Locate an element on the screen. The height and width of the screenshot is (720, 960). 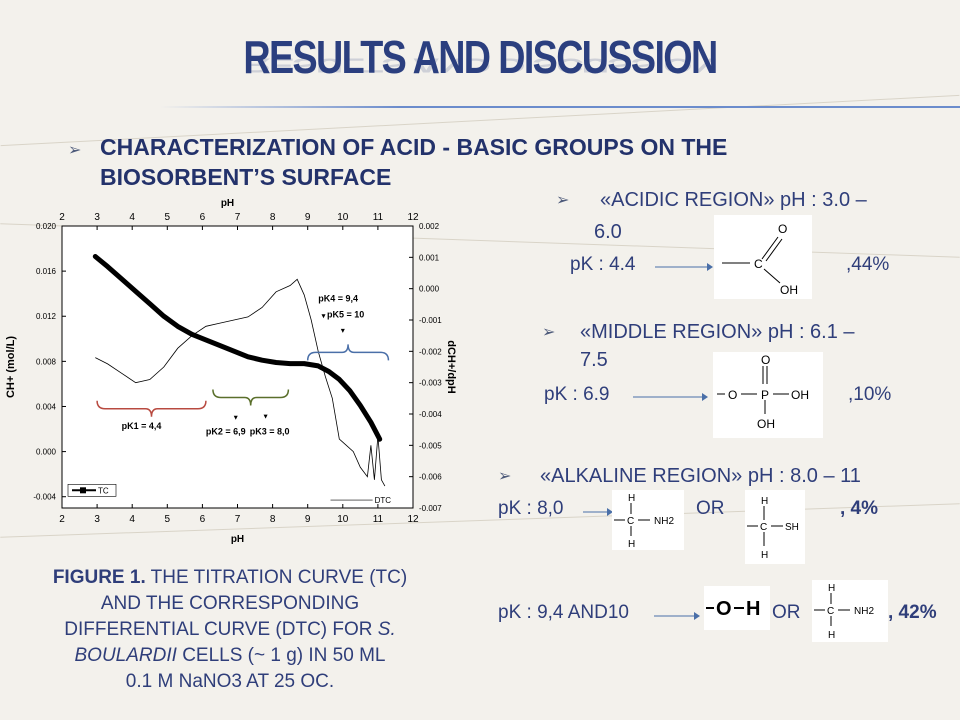
thiol-structure: H C SH H is located at coordinates (775, 527).